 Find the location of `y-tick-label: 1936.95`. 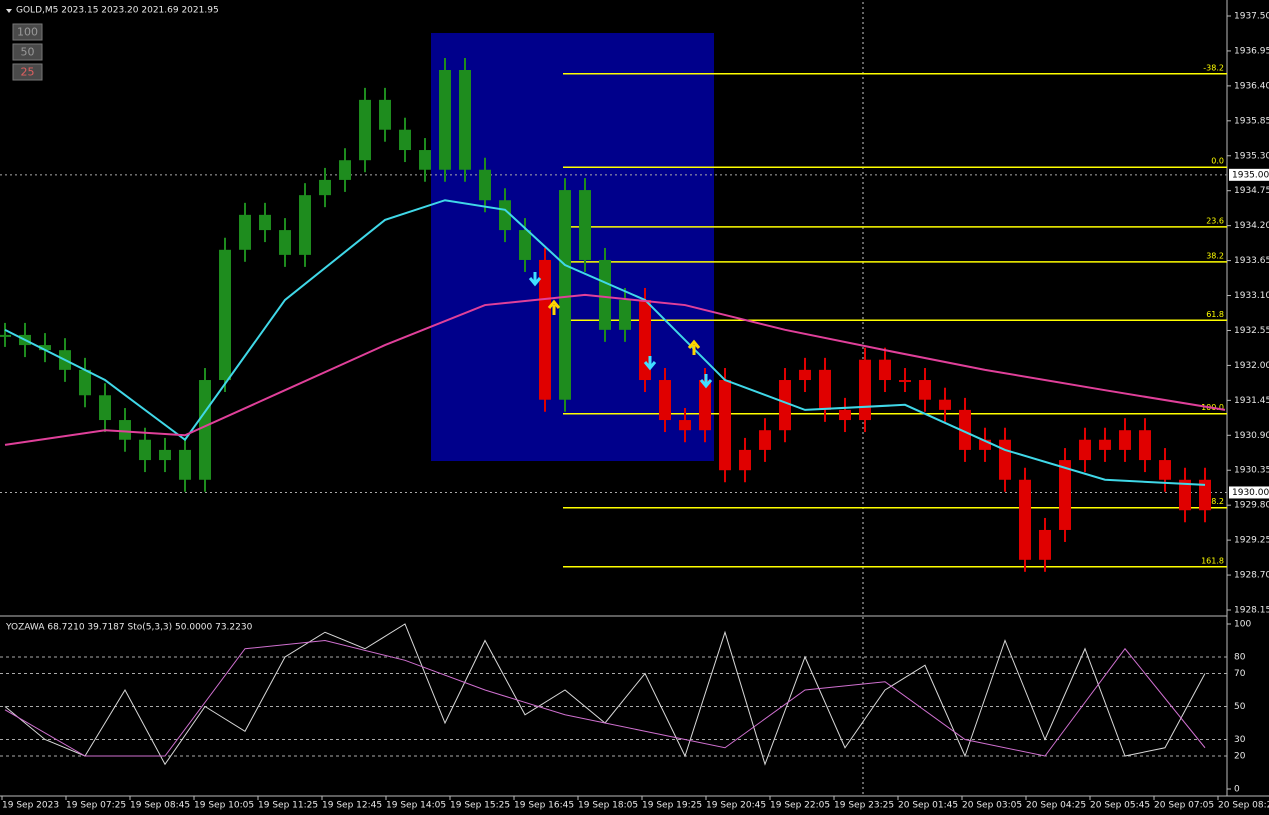

y-tick-label: 1936.95 is located at coordinates (1251, 51).